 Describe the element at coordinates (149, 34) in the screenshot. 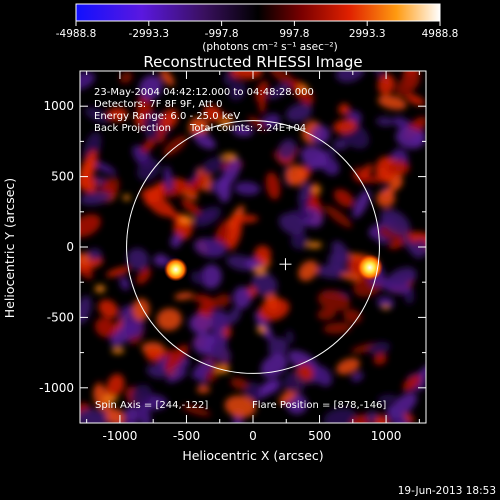

I see `colorbar-tick-label: -2993.3` at that location.